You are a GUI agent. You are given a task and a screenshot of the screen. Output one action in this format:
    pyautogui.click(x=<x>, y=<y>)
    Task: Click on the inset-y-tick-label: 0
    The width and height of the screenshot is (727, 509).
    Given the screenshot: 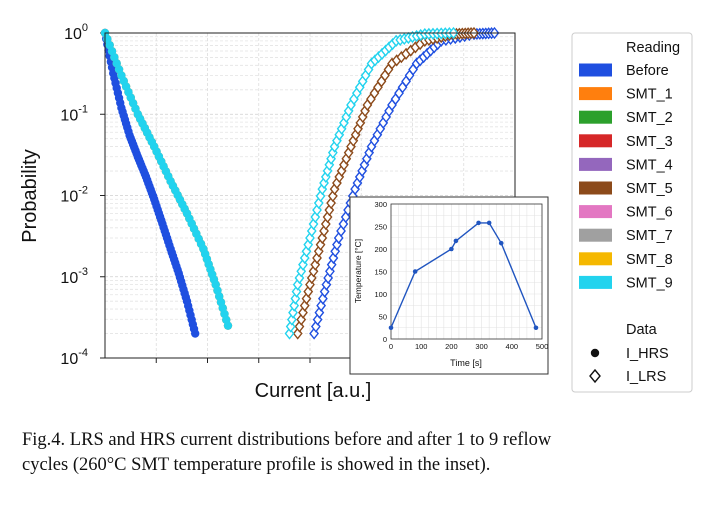 What is the action you would take?
    pyautogui.click(x=385, y=339)
    